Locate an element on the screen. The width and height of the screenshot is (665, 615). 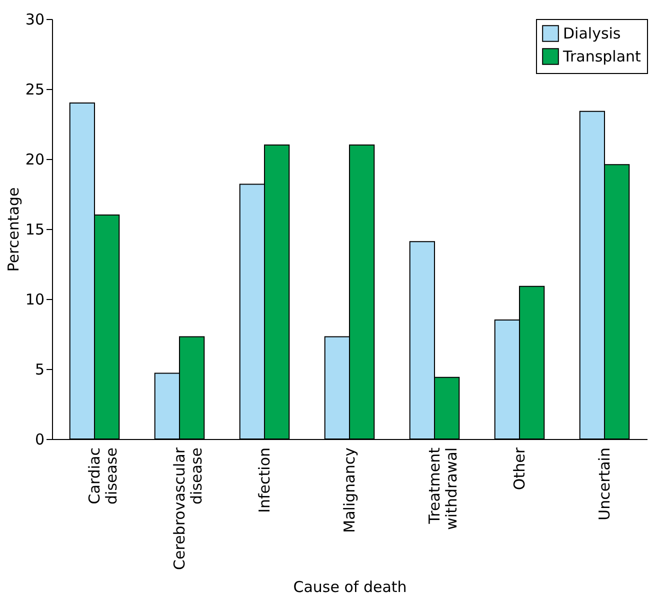
x-tick-label: Infection is located at coordinates (265, 480).